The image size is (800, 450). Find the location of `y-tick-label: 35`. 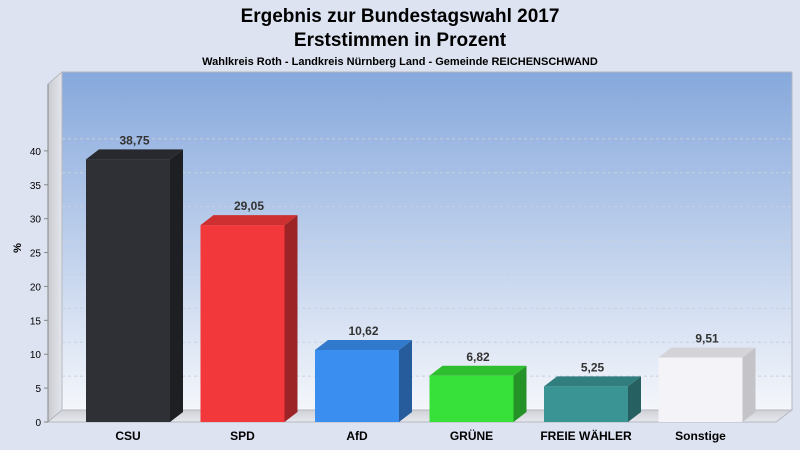

y-tick-label: 35 is located at coordinates (36, 186).